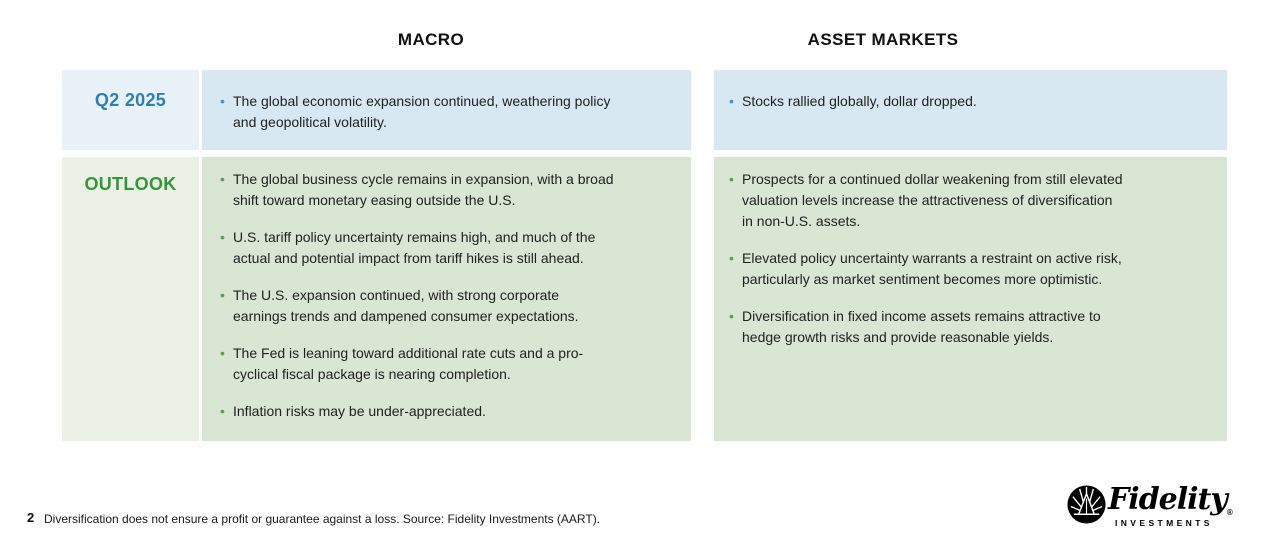 Image resolution: width=1280 pixels, height=548 pixels. Describe the element at coordinates (130, 299) in the screenshot. I see `row-label-cell-outlook: OUTLOOK` at that location.